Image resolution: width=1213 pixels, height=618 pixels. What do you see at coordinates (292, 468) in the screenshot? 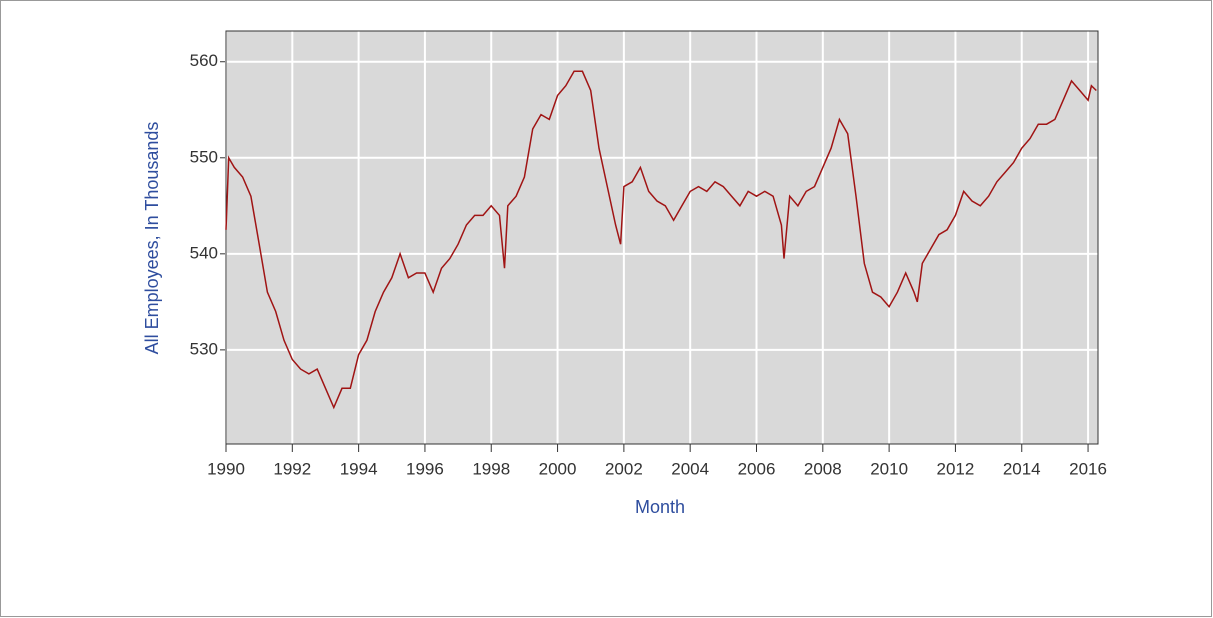
I see `x-tick-label: 1992` at bounding box center [292, 468].